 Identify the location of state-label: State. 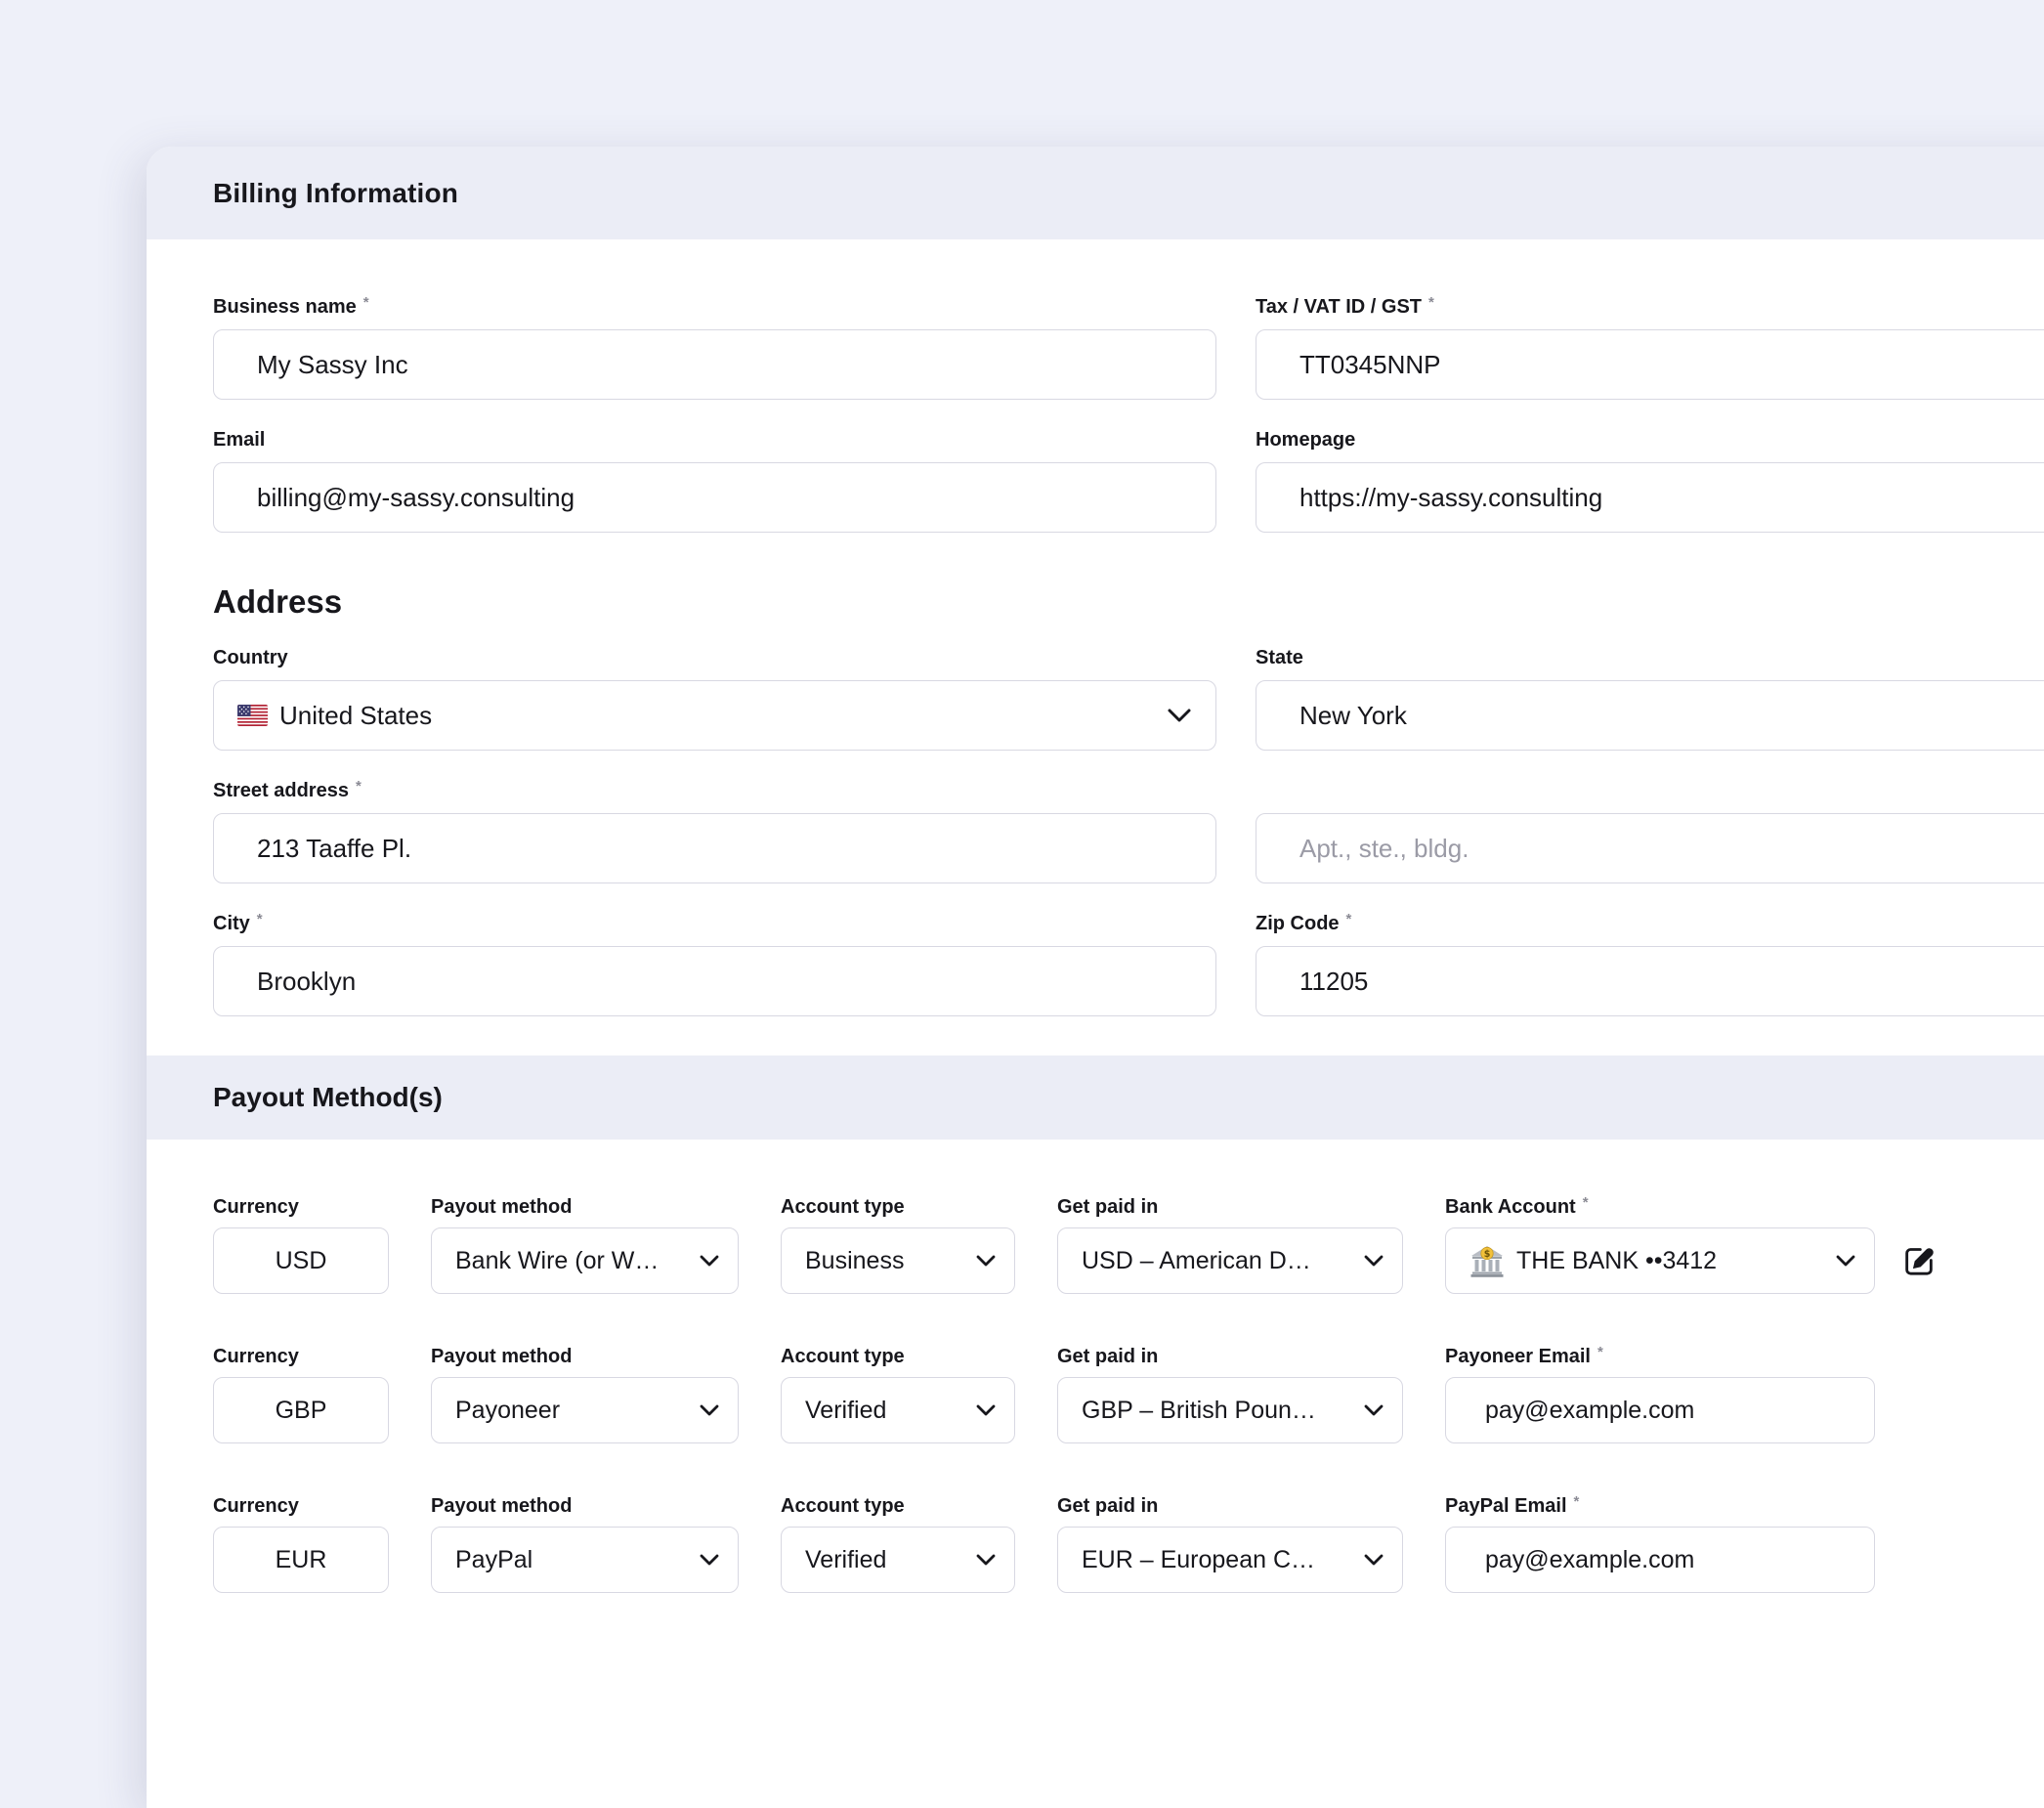
(1650, 657).